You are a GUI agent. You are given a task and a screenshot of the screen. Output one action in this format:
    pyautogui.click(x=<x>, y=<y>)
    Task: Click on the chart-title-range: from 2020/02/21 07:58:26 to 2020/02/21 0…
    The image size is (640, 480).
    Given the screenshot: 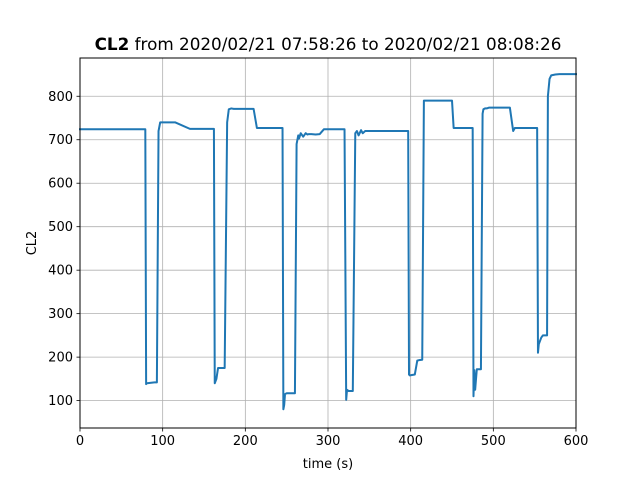 What is the action you would take?
    pyautogui.click(x=345, y=44)
    